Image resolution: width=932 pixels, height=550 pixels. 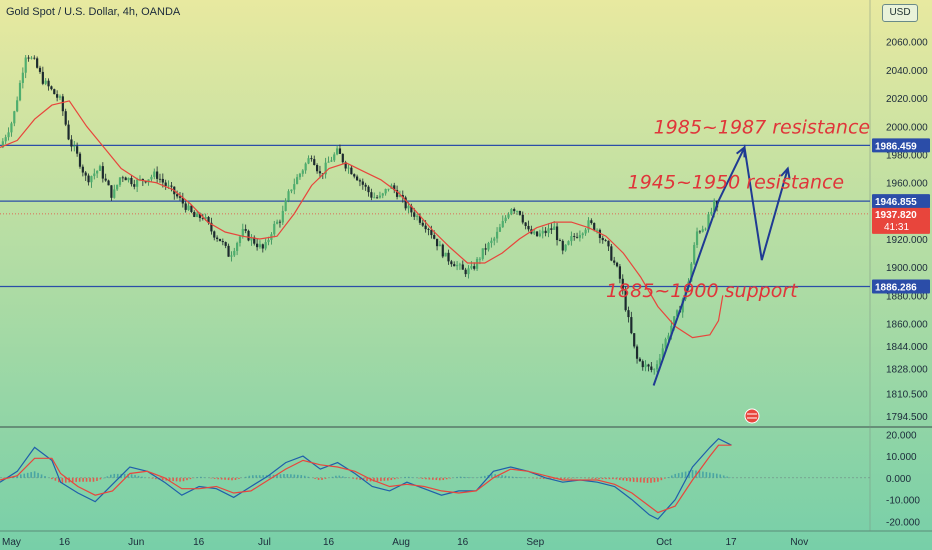 I want to click on price-tick-label: 1828.000, so click(x=907, y=370).